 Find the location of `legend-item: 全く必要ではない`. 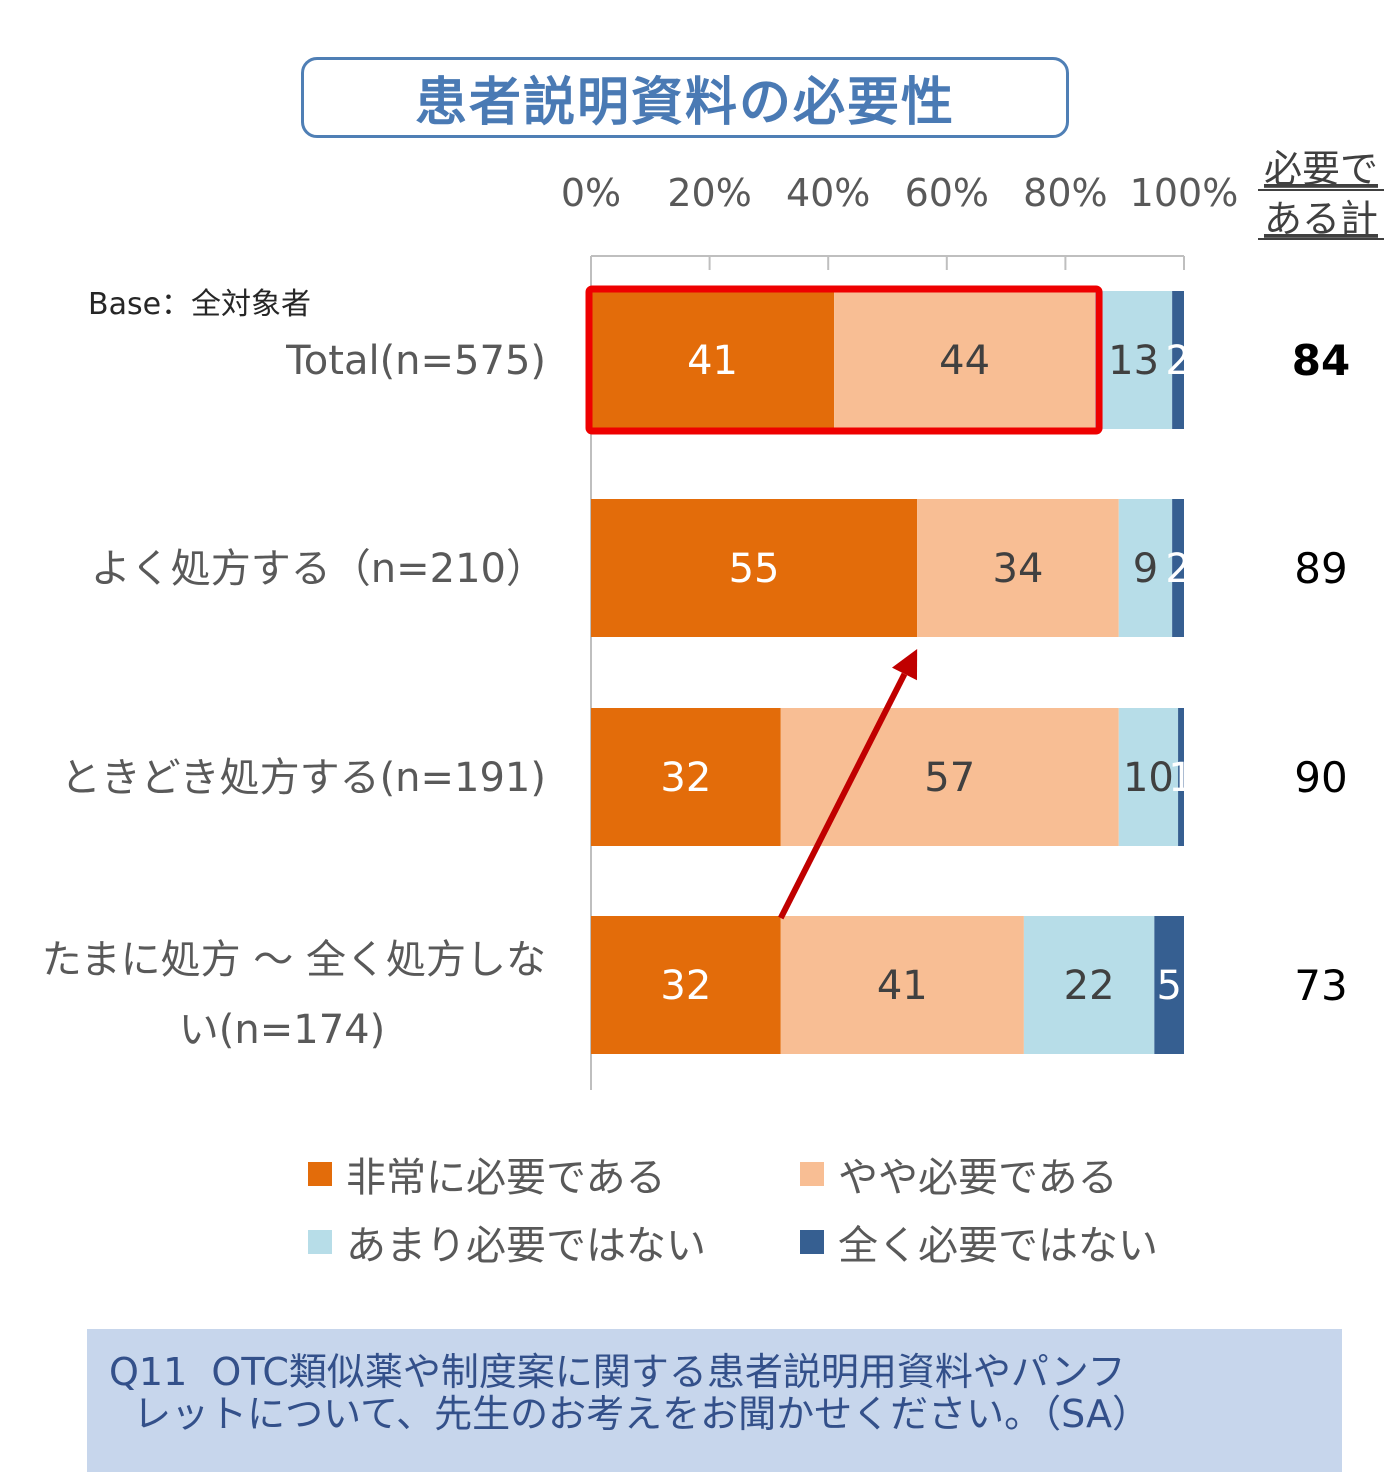

legend-item: 全く必要ではない is located at coordinates (979, 1242).